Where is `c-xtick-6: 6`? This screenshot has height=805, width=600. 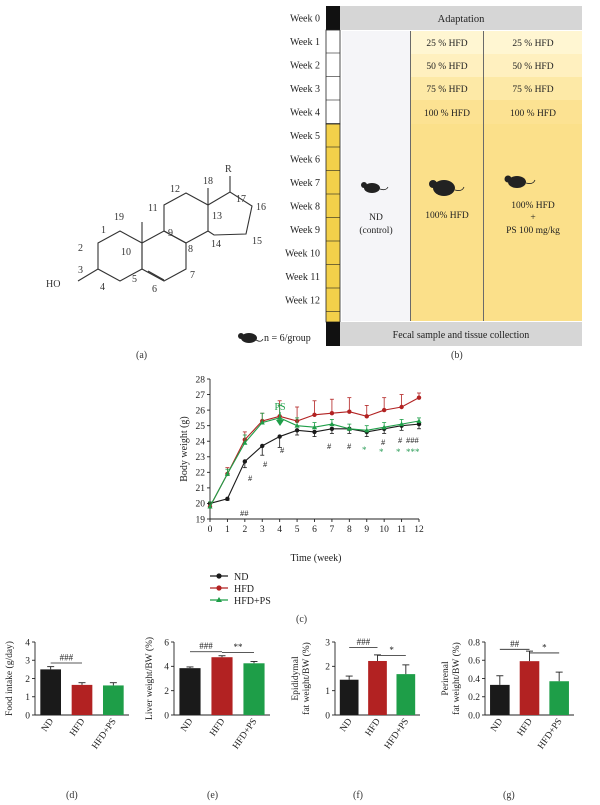
c-xtick-6: 6 is located at coordinates (314, 530).